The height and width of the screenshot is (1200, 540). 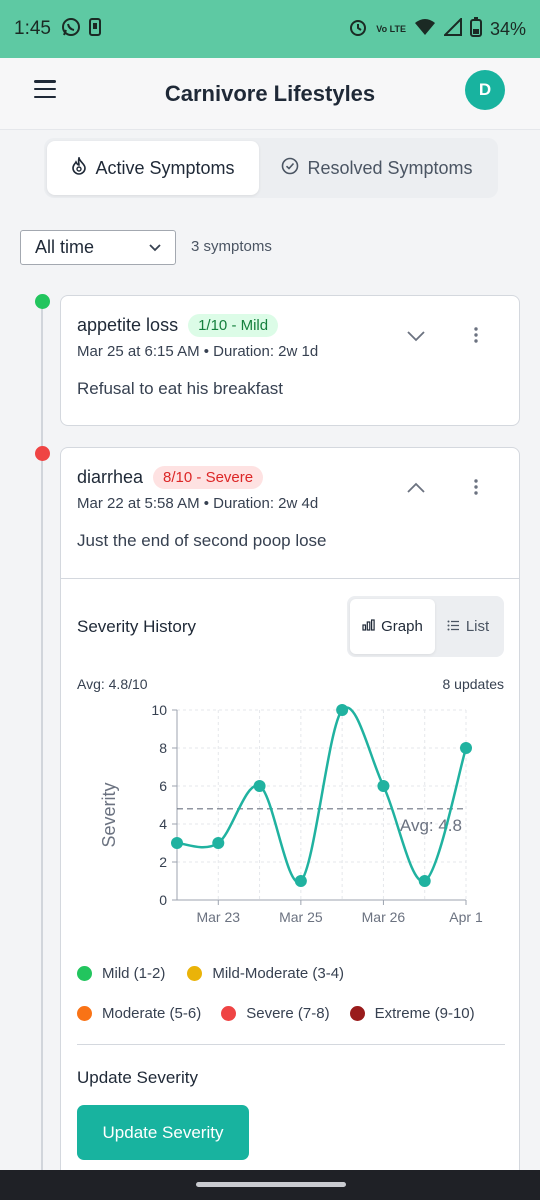 I want to click on view-toggle: Graph List, so click(x=425, y=626).